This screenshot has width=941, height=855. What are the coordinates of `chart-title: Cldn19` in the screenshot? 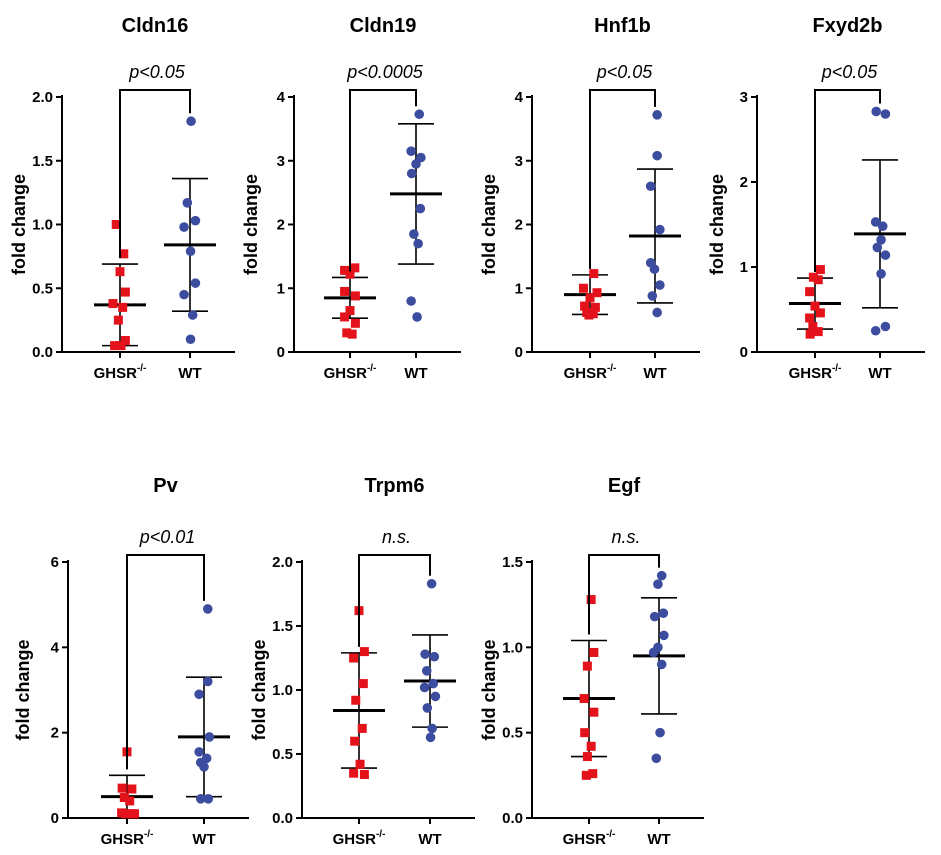 It's located at (383, 26).